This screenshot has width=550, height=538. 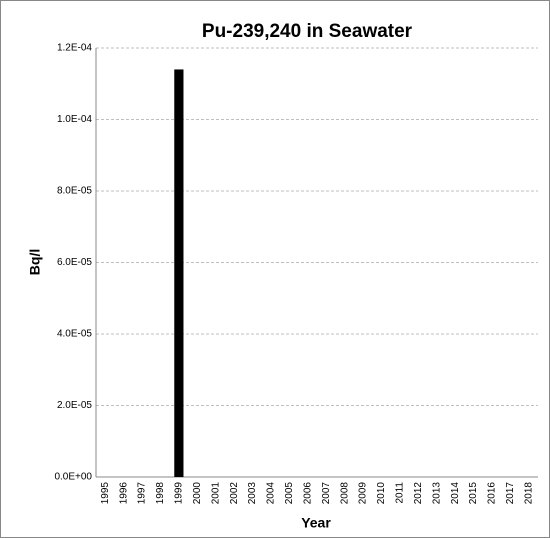 I want to click on x-axis-title: Year, so click(x=316, y=523).